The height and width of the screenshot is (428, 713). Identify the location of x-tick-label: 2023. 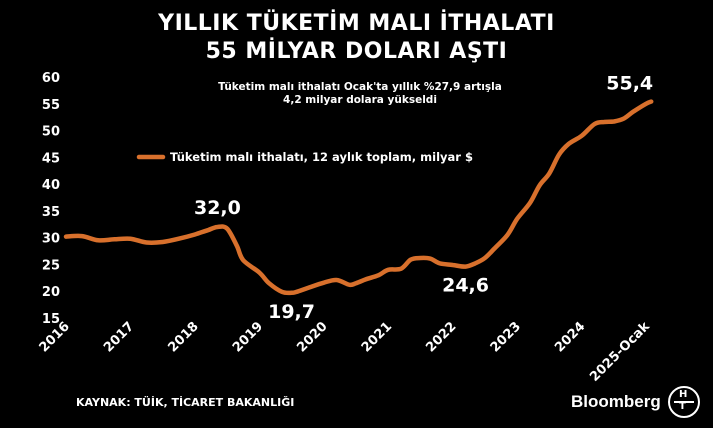
(506, 337).